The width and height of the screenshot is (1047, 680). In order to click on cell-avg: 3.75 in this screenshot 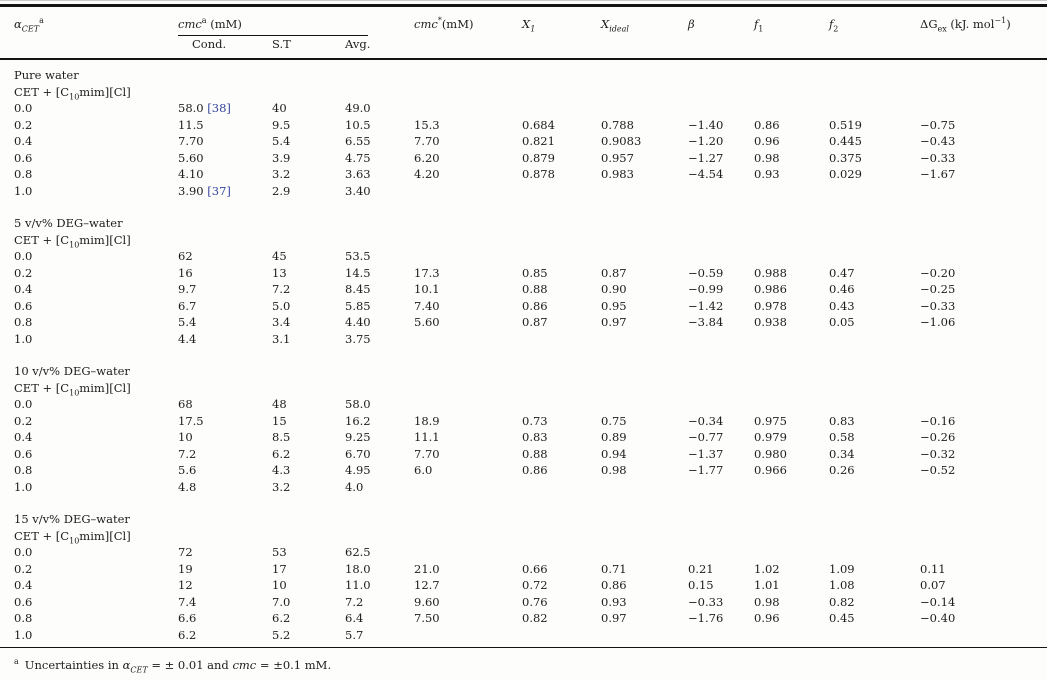, I will do `click(358, 338)`.